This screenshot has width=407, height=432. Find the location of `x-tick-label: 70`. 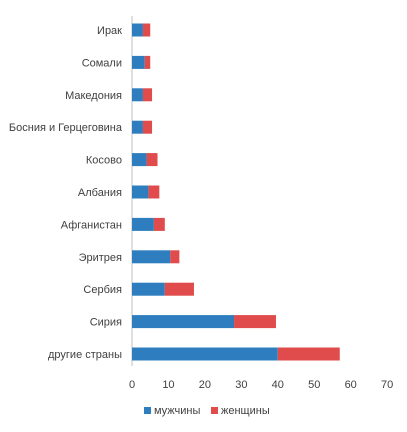

x-tick-label: 70 is located at coordinates (387, 385).